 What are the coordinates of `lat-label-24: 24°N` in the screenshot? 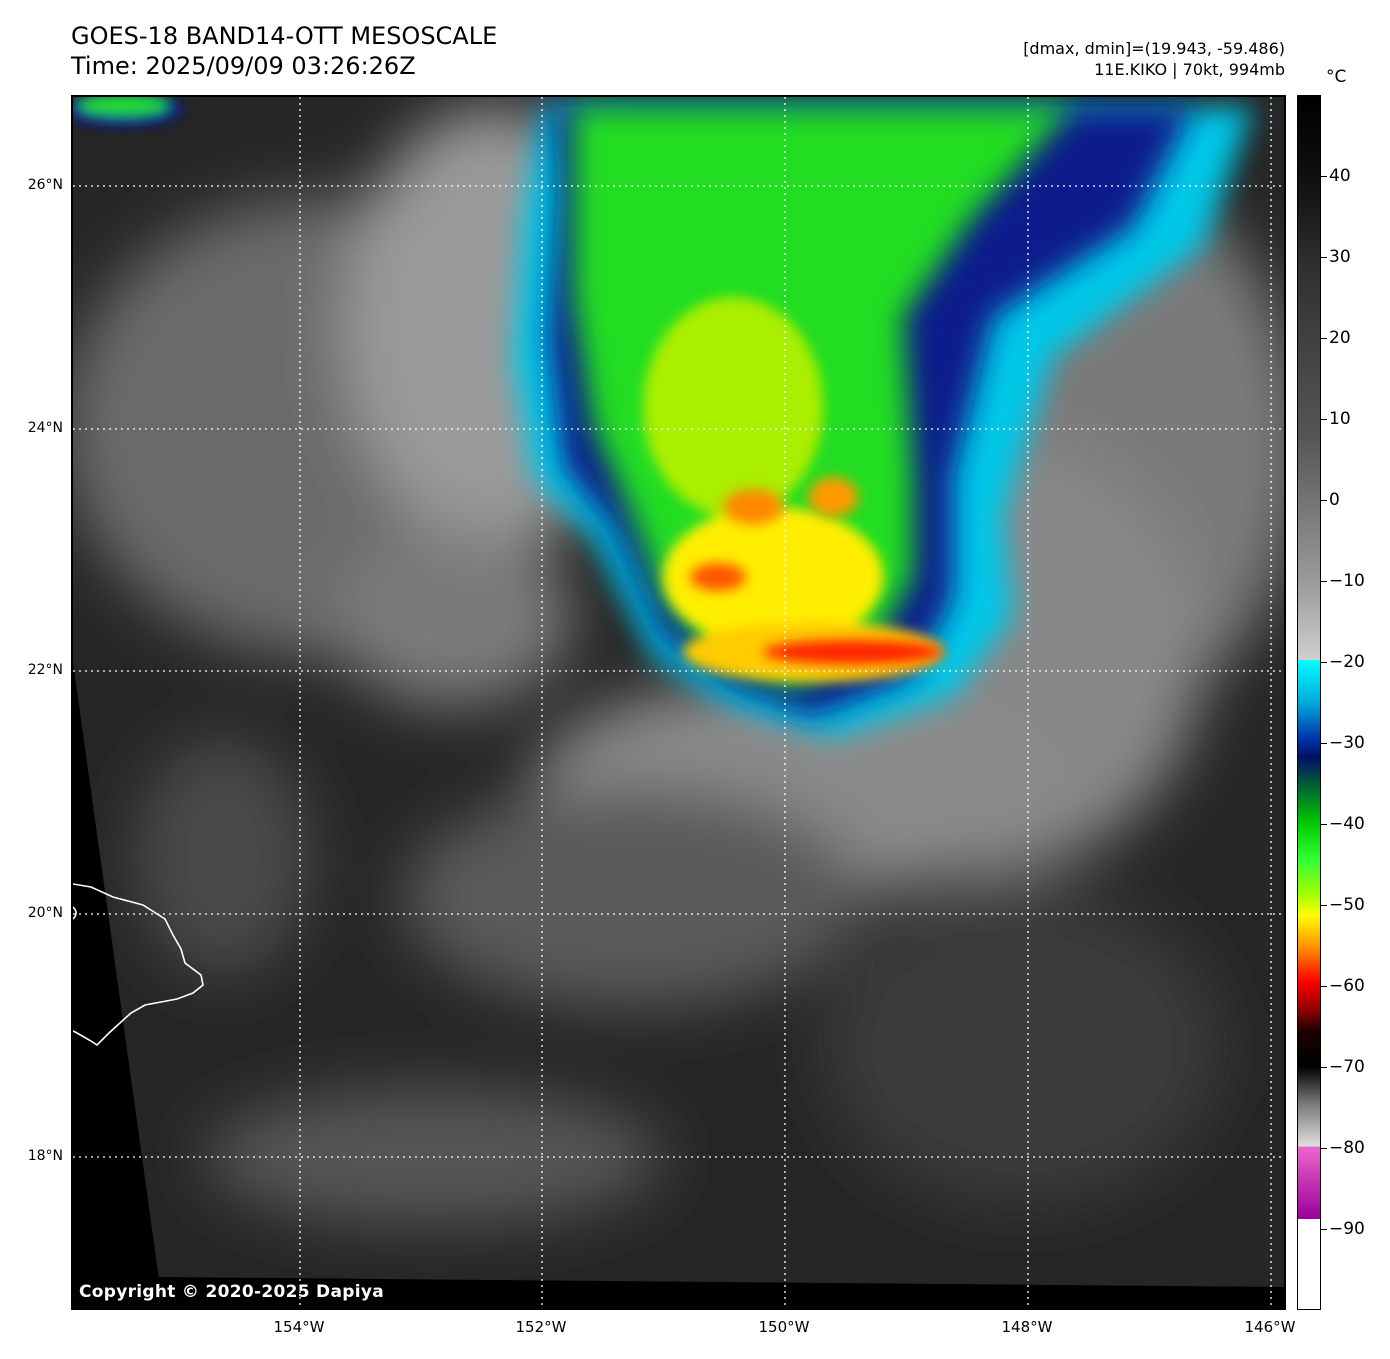 It's located at (45, 428).